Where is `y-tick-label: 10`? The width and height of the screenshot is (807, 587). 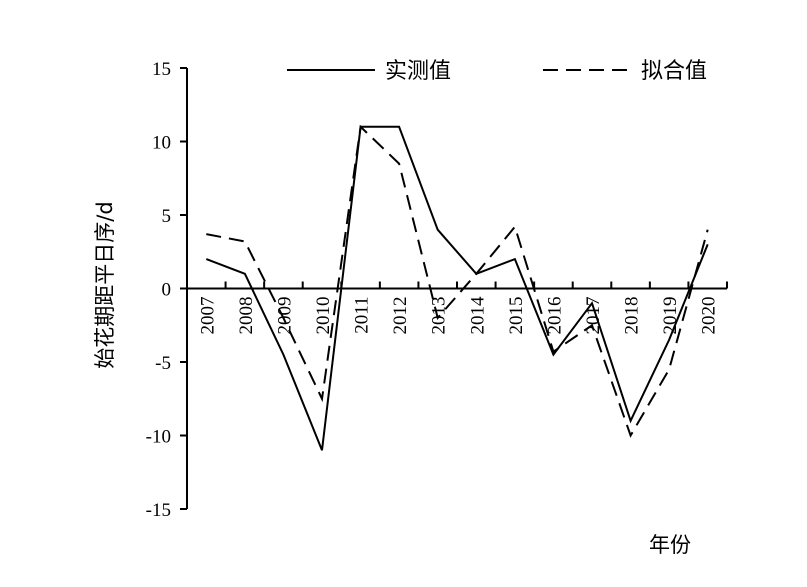 y-tick-label: 10 is located at coordinates (161, 143).